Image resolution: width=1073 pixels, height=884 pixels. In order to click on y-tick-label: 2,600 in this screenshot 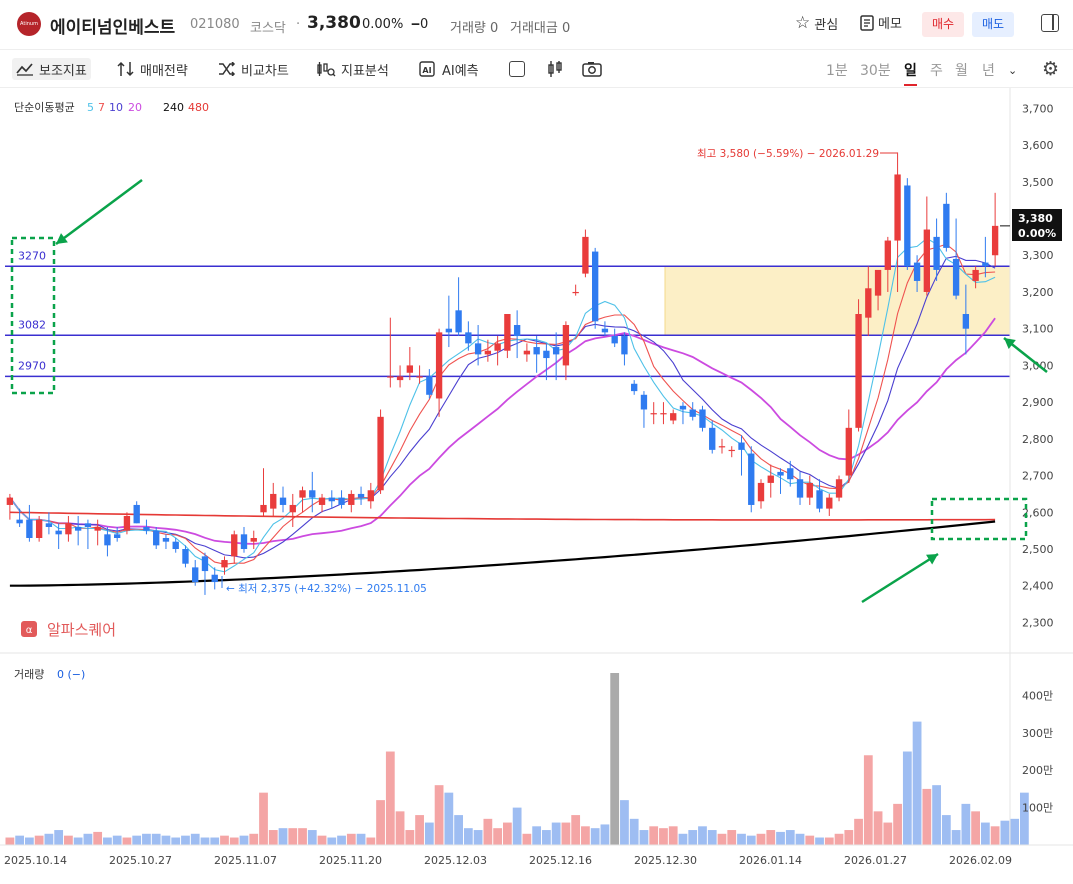, I will do `click(1038, 512)`.